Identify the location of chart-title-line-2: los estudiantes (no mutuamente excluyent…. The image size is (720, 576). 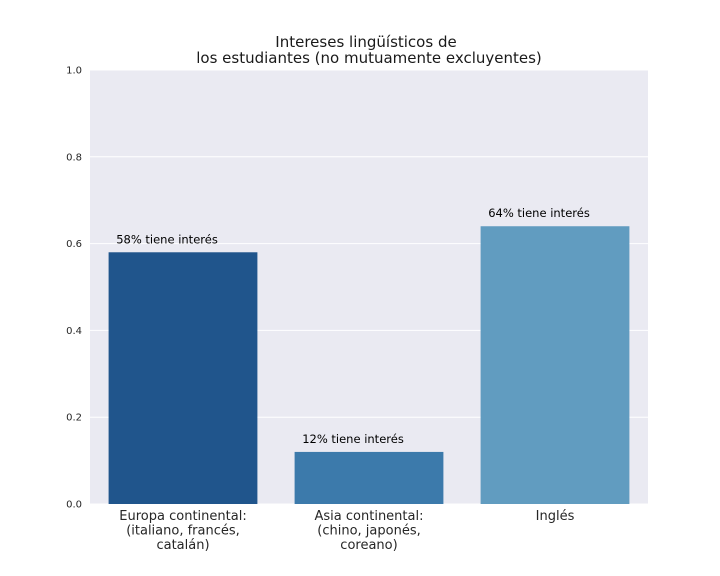
(369, 58).